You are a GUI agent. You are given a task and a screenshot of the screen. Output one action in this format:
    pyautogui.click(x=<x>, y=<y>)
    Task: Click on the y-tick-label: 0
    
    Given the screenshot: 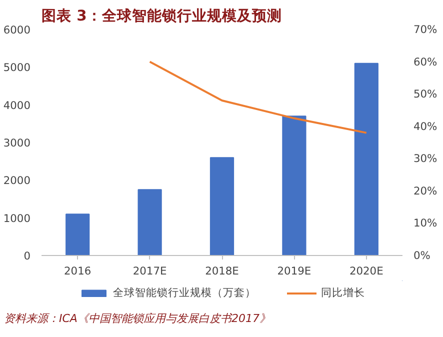 What is the action you would take?
    pyautogui.click(x=27, y=256)
    